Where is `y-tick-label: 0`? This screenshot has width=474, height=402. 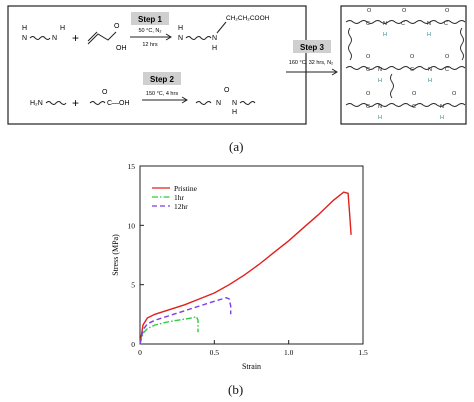
y-tick-label: 0 is located at coordinates (133, 344).